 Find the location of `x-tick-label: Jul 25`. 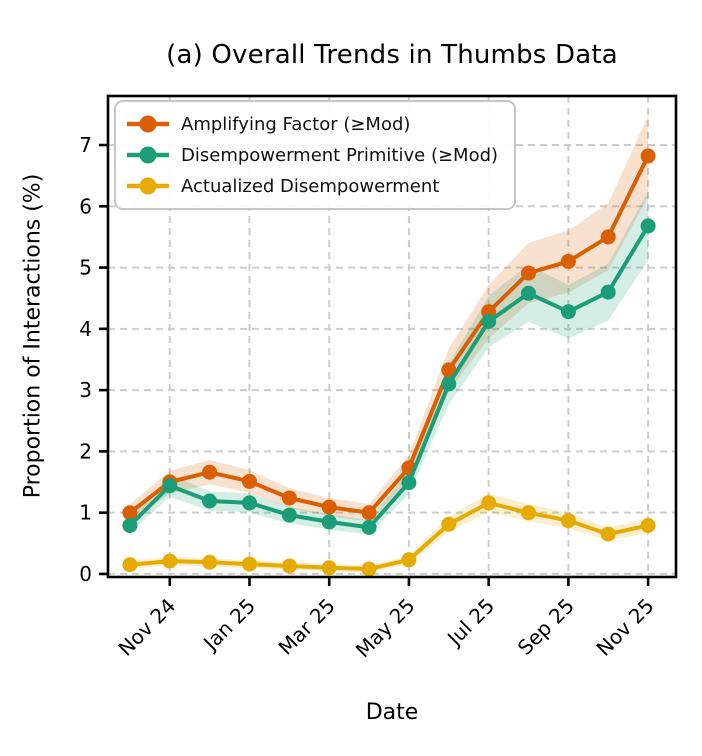

x-tick-label: Jul 25 is located at coordinates (470, 623).